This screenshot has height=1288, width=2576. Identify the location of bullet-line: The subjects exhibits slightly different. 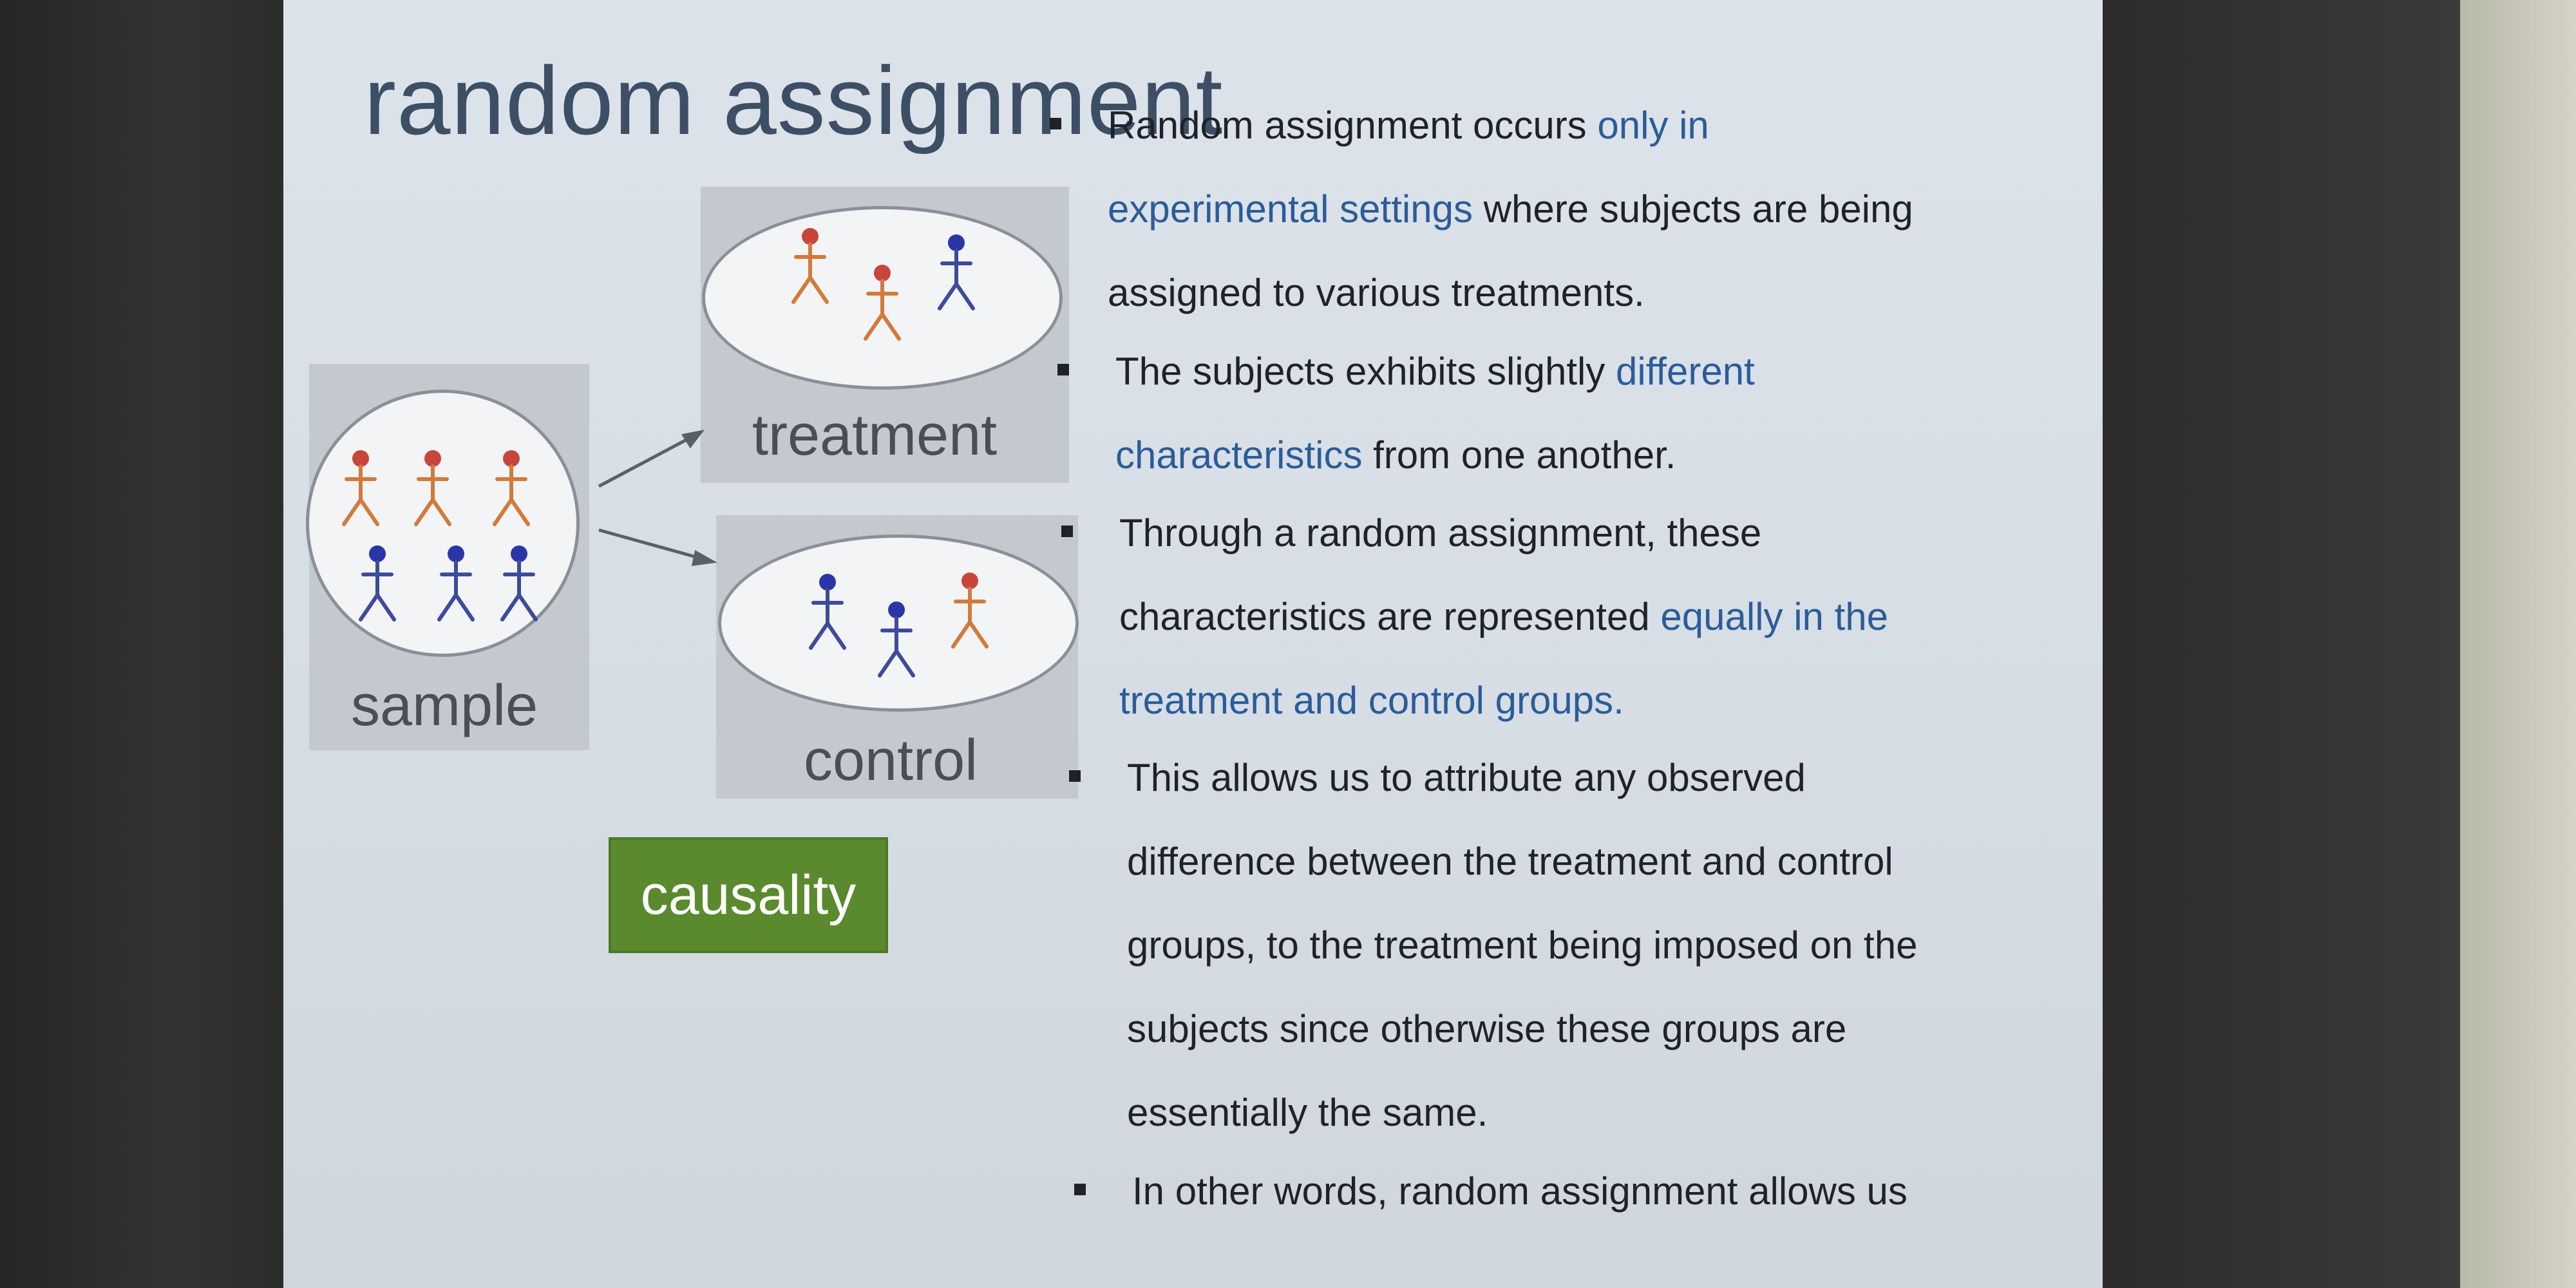
(1435, 371).